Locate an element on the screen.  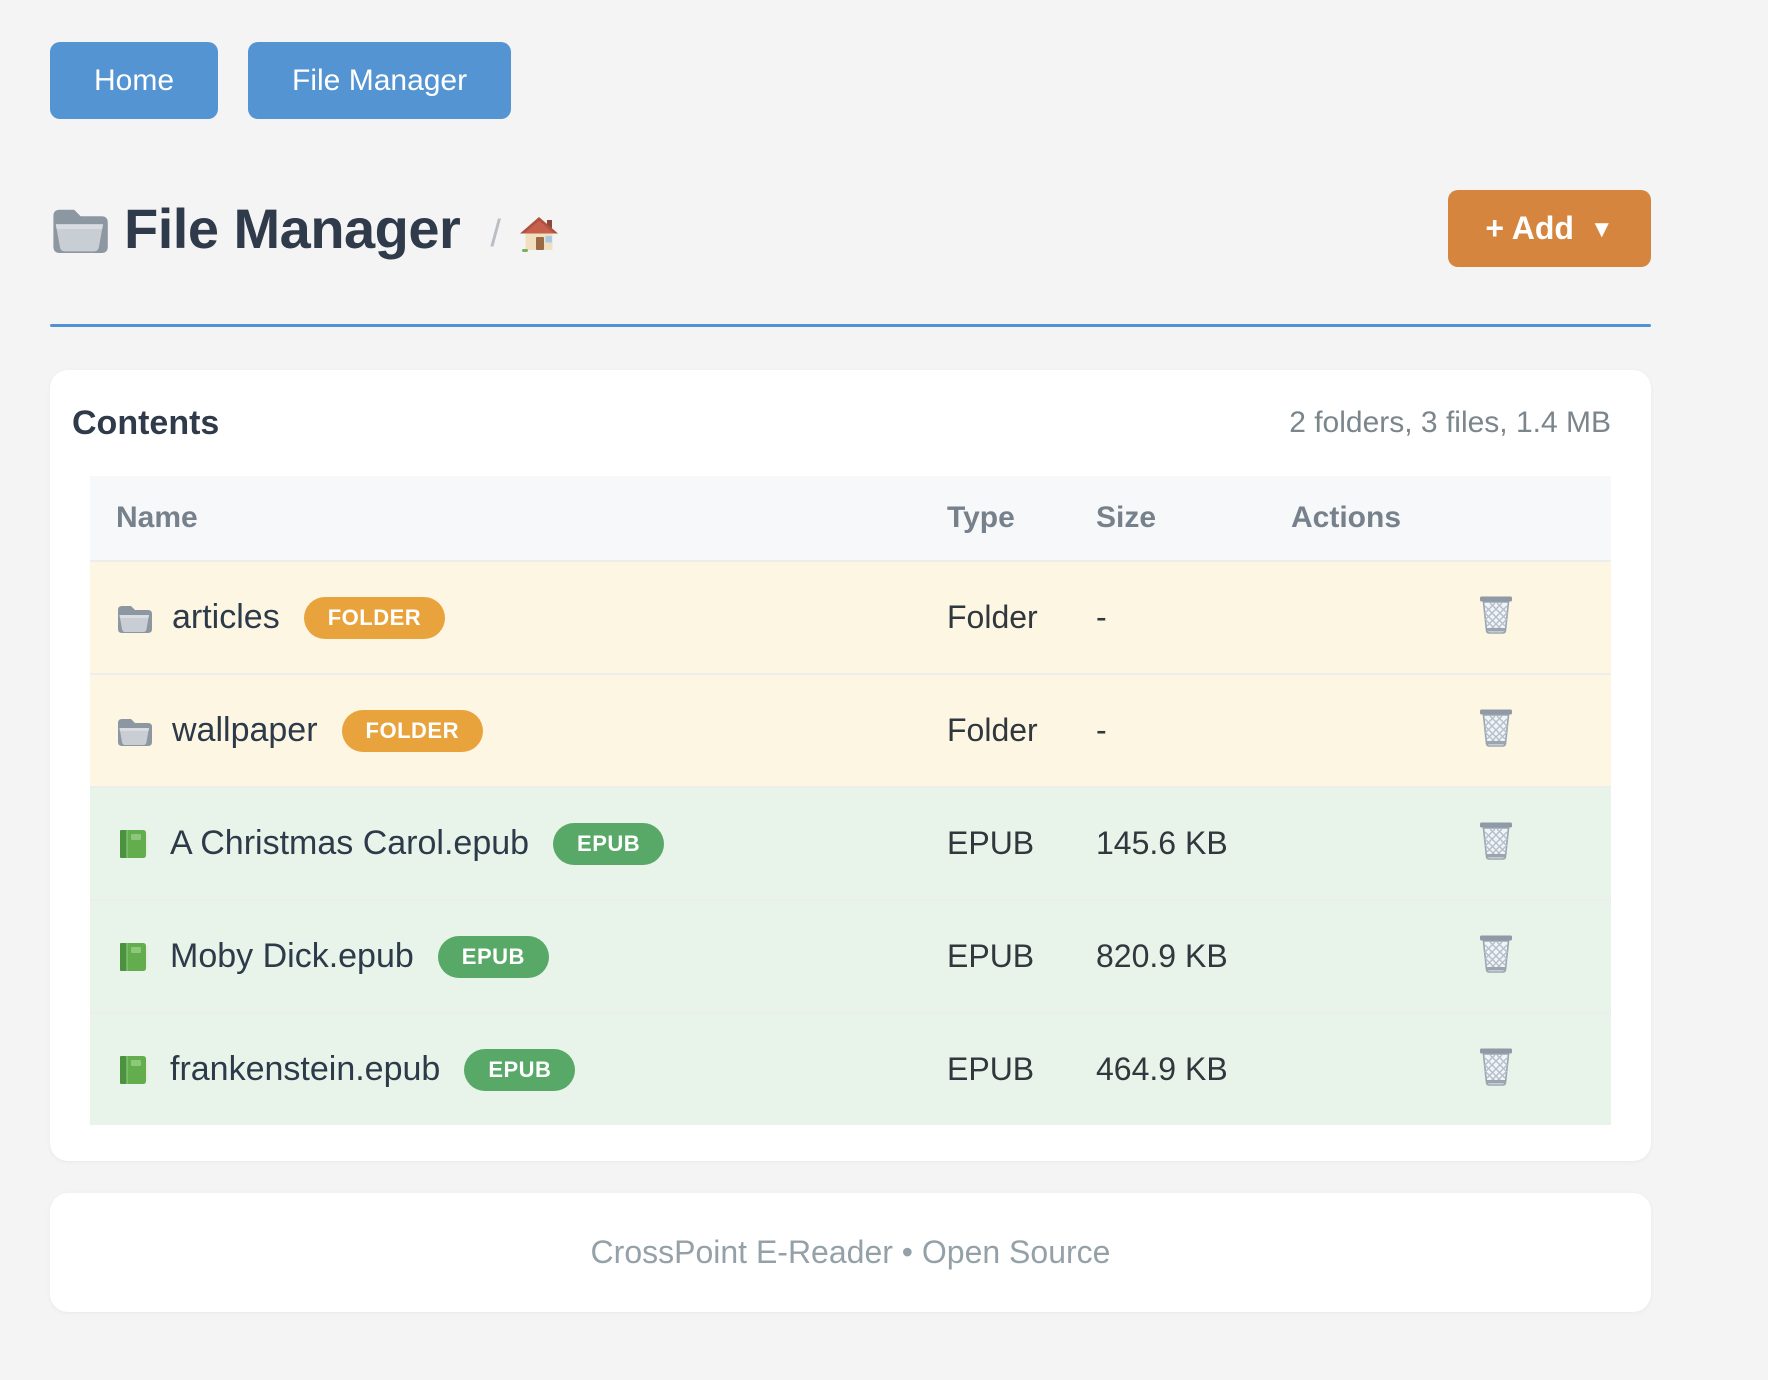
title-wrap: File Manager / is located at coordinates (749, 228).